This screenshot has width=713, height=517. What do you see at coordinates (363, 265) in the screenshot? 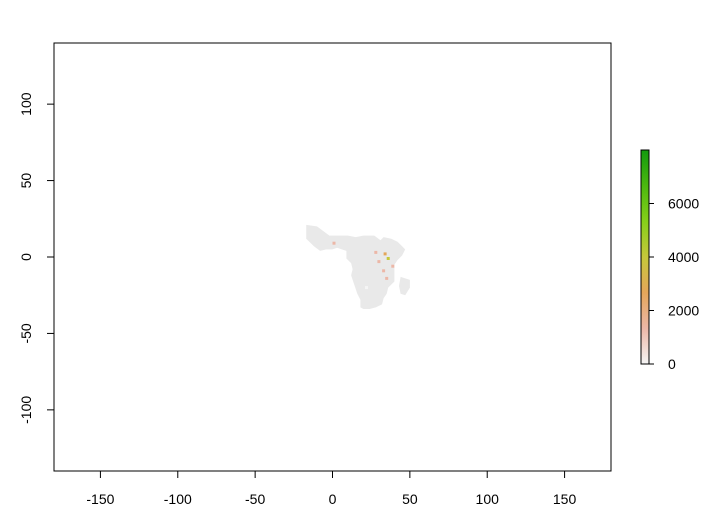
I see `hotspot-layer` at bounding box center [363, 265].